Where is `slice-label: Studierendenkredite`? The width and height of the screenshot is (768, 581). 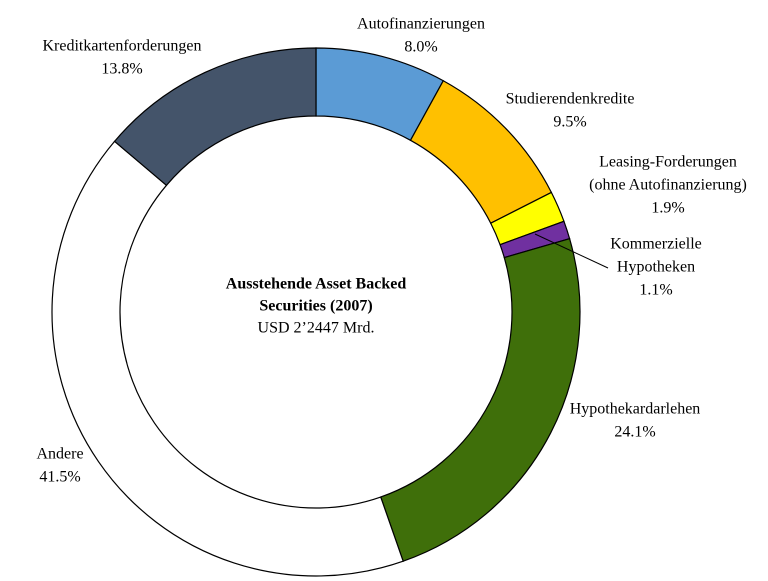
slice-label: Studierendenkredite is located at coordinates (570, 99).